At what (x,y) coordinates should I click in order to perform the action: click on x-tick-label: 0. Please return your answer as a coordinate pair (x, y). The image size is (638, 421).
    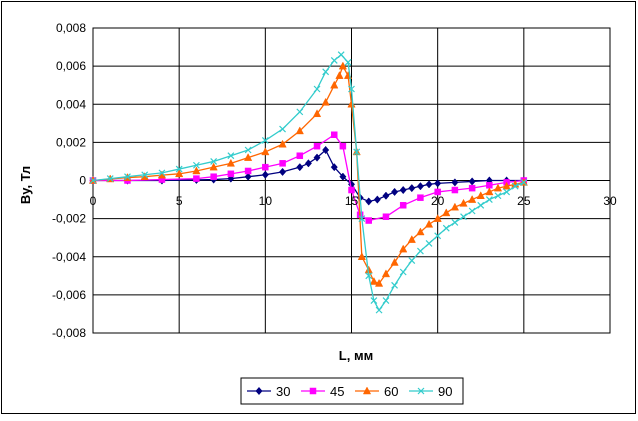
    Looking at the image, I should click on (93, 201).